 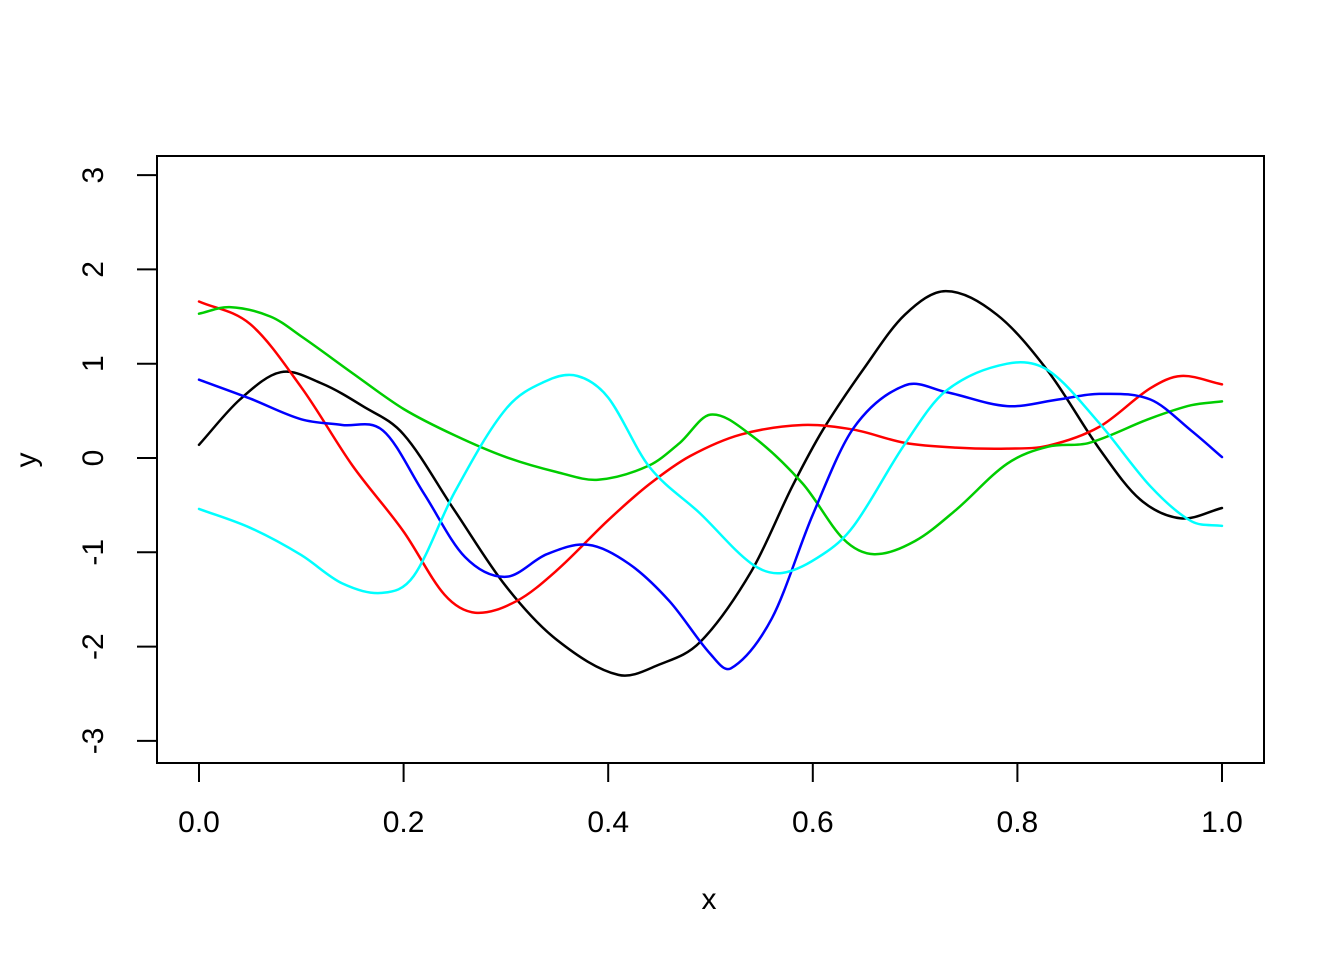 I want to click on y-tick-label: 1, so click(x=93, y=363).